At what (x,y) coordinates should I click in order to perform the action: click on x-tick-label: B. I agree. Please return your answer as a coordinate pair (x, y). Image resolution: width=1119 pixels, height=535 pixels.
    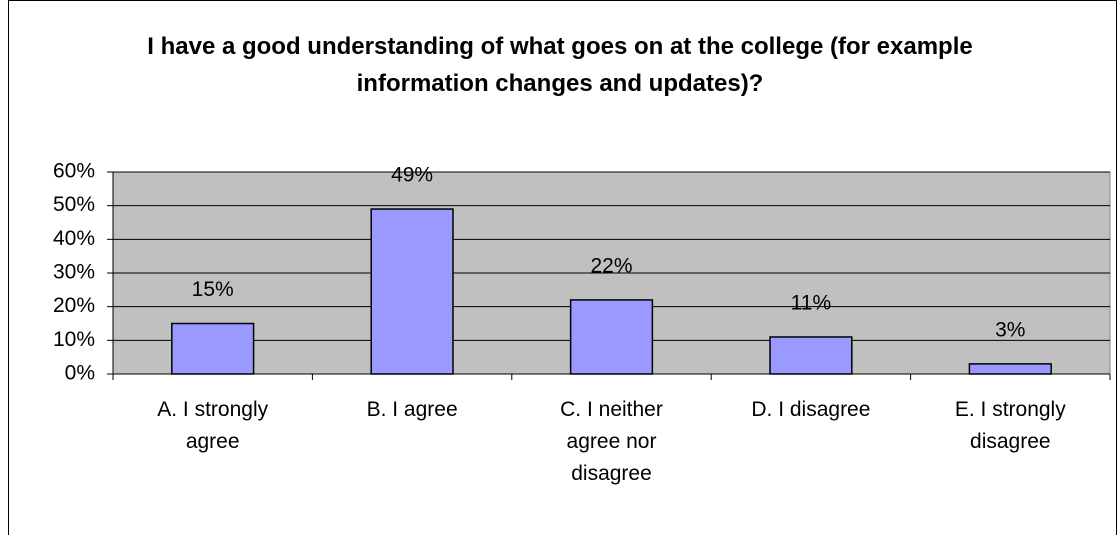
    Looking at the image, I should click on (412, 409).